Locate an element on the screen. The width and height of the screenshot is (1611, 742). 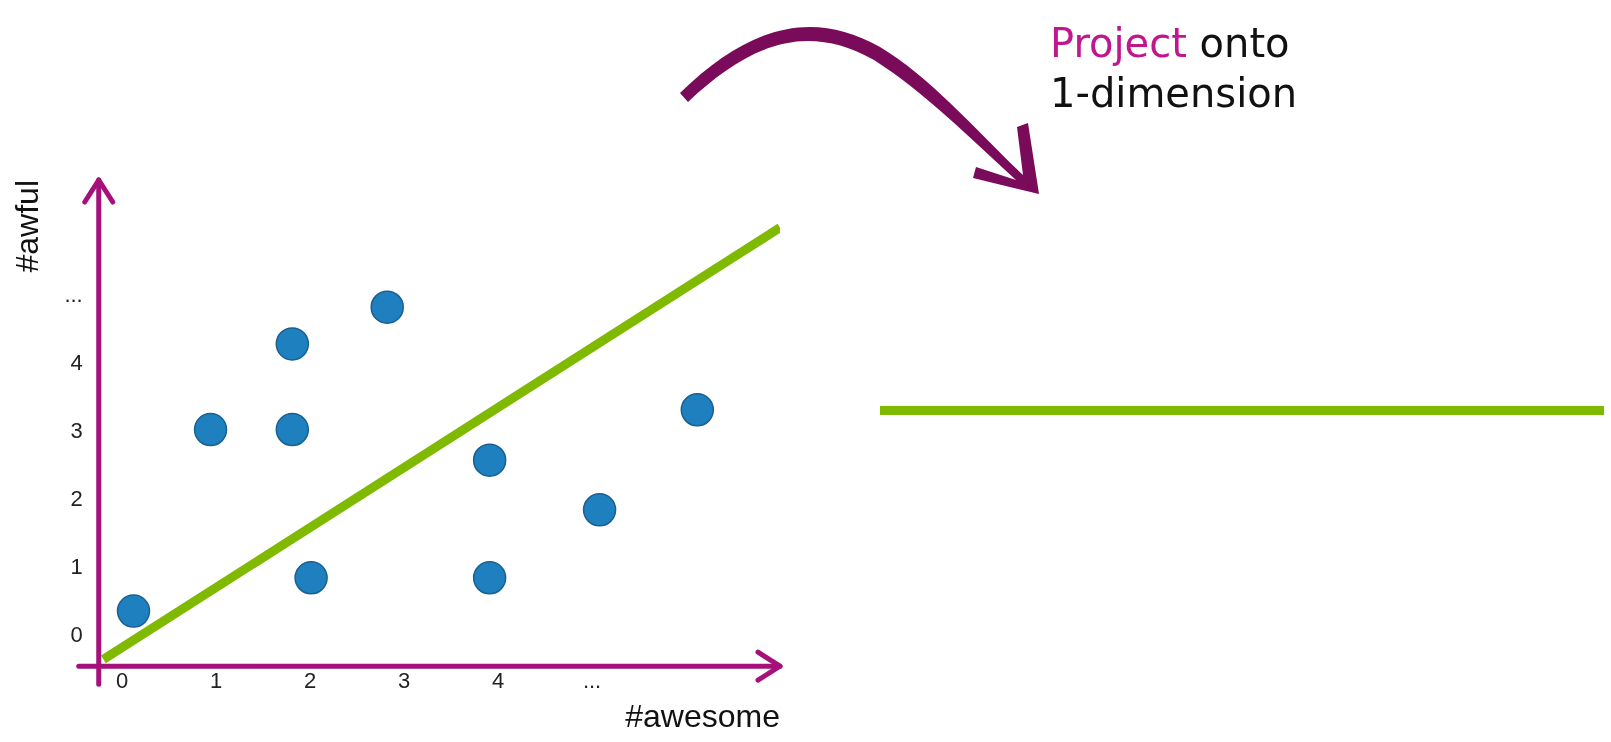
x-tick-label: 3 is located at coordinates (404, 681).